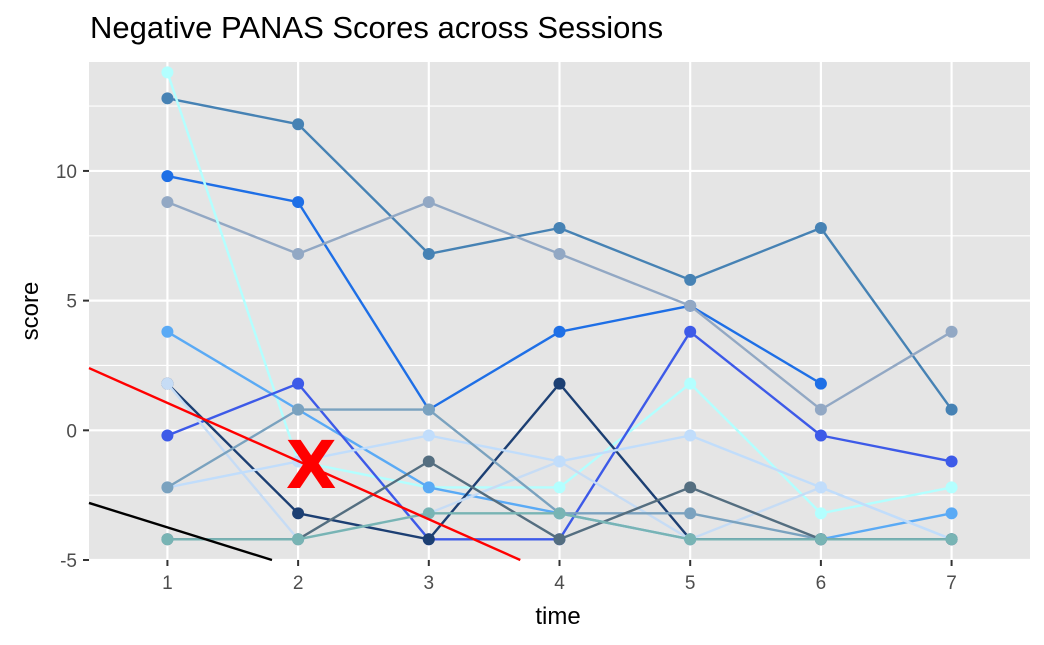  Describe the element at coordinates (71, 302) in the screenshot. I see `y-tick-label: 5` at that location.